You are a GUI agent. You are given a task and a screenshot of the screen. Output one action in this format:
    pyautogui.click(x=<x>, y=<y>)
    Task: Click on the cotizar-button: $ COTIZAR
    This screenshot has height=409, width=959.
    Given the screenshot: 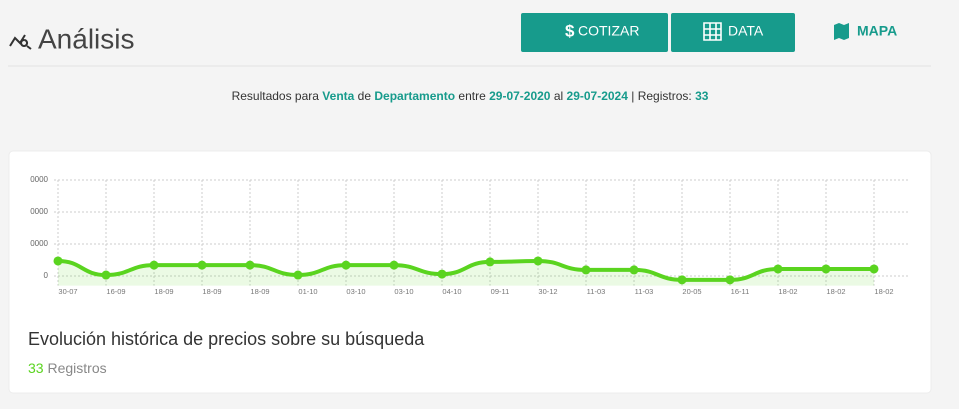 What is the action you would take?
    pyautogui.click(x=594, y=32)
    